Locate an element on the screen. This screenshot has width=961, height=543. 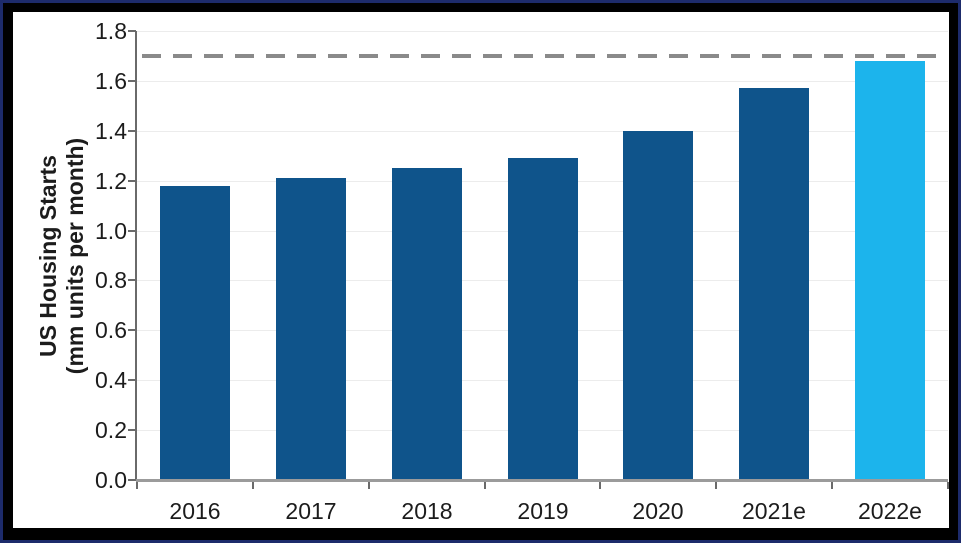
x-tick-label-2019: 2019 is located at coordinates (543, 511).